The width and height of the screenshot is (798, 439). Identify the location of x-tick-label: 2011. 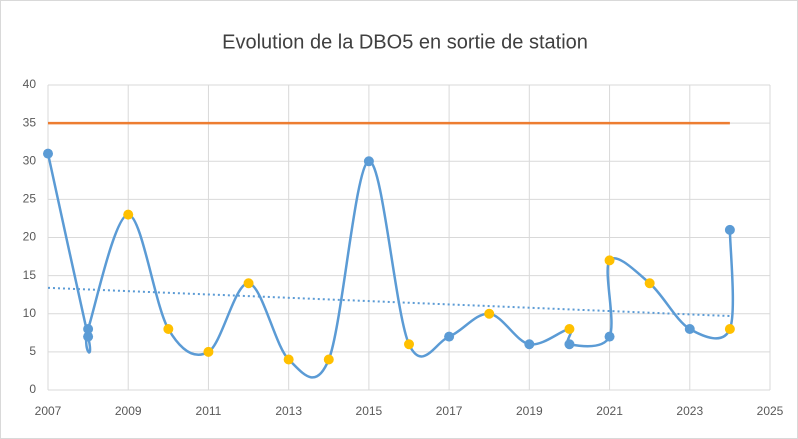
(209, 411).